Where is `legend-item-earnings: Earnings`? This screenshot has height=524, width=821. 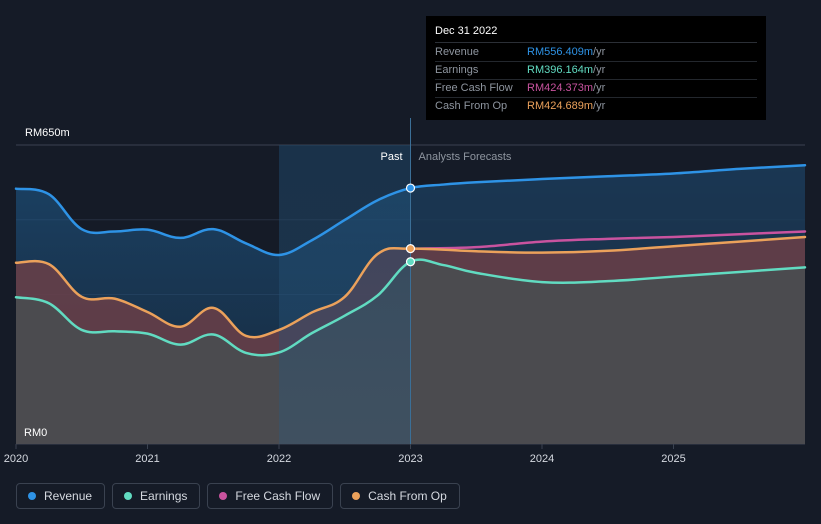 legend-item-earnings: Earnings is located at coordinates (156, 496).